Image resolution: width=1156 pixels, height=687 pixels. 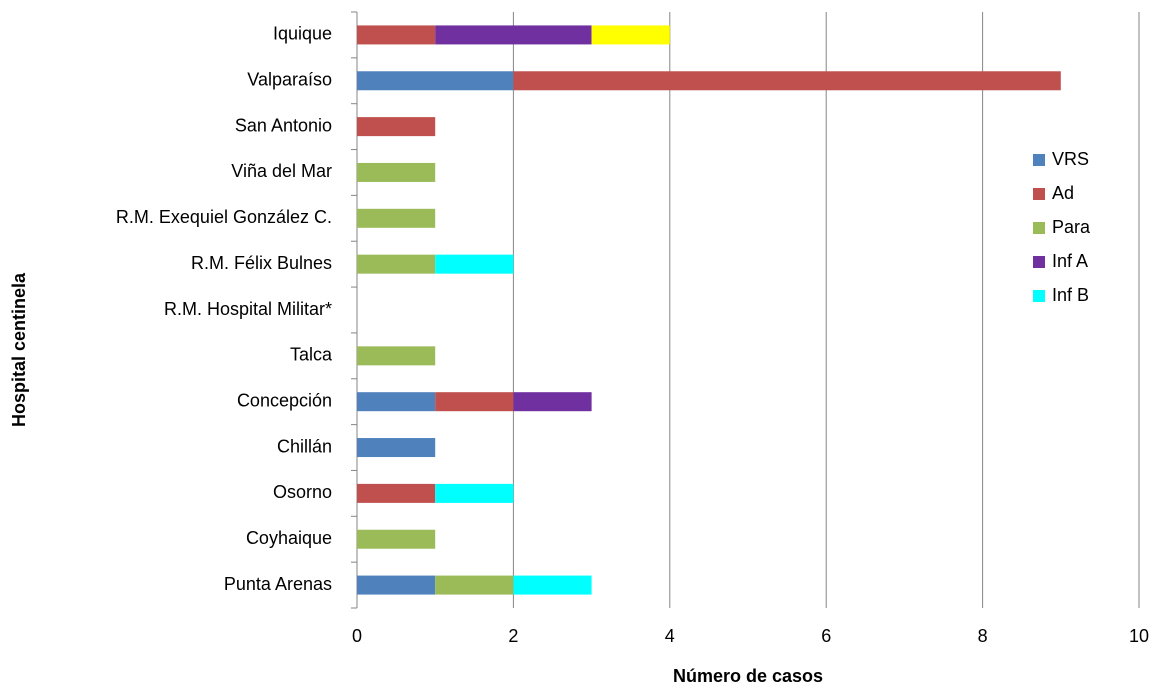 I want to click on legend-label: Ad, so click(x=1063, y=193).